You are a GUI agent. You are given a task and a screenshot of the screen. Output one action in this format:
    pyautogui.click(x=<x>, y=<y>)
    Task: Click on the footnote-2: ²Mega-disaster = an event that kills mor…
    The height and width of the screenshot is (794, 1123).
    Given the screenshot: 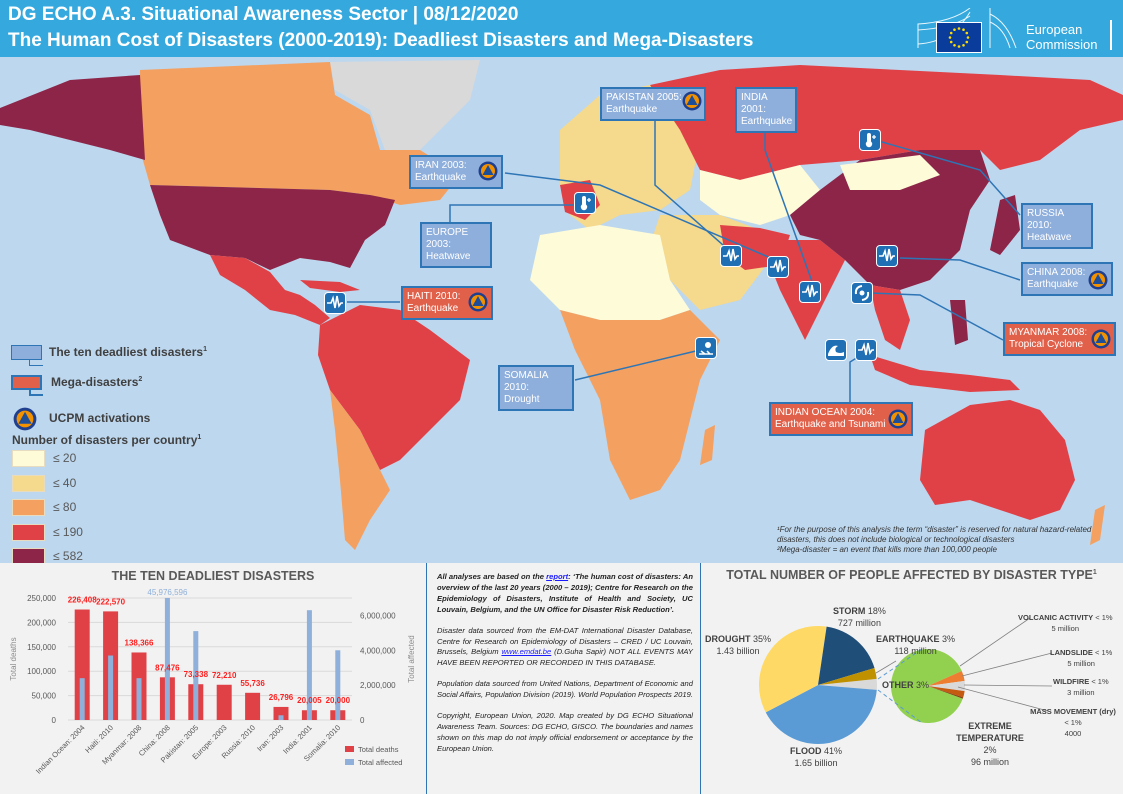 What is the action you would take?
    pyautogui.click(x=887, y=549)
    